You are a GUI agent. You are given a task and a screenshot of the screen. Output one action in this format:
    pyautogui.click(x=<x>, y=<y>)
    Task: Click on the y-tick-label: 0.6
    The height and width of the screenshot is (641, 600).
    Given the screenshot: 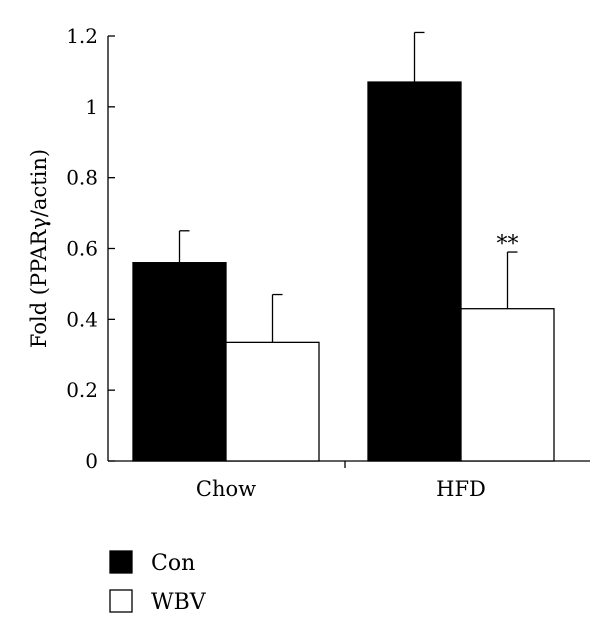 What is the action you would take?
    pyautogui.click(x=82, y=249)
    